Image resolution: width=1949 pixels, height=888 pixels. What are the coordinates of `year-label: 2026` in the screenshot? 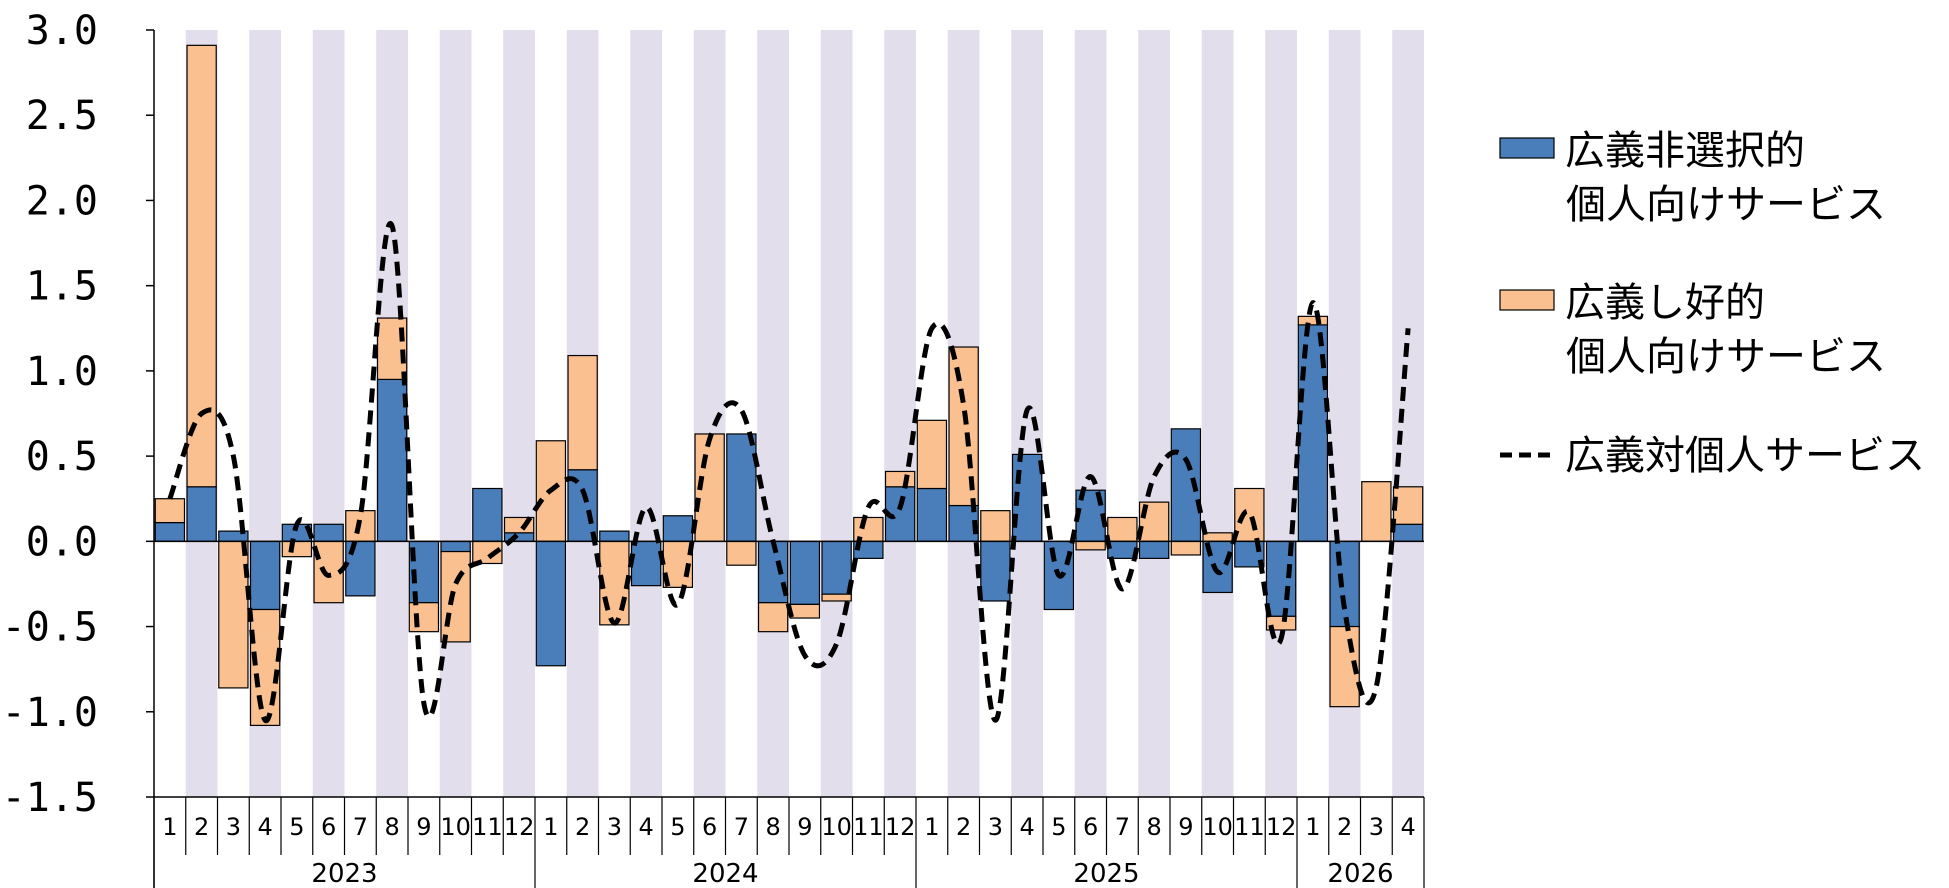 It's located at (1360, 873).